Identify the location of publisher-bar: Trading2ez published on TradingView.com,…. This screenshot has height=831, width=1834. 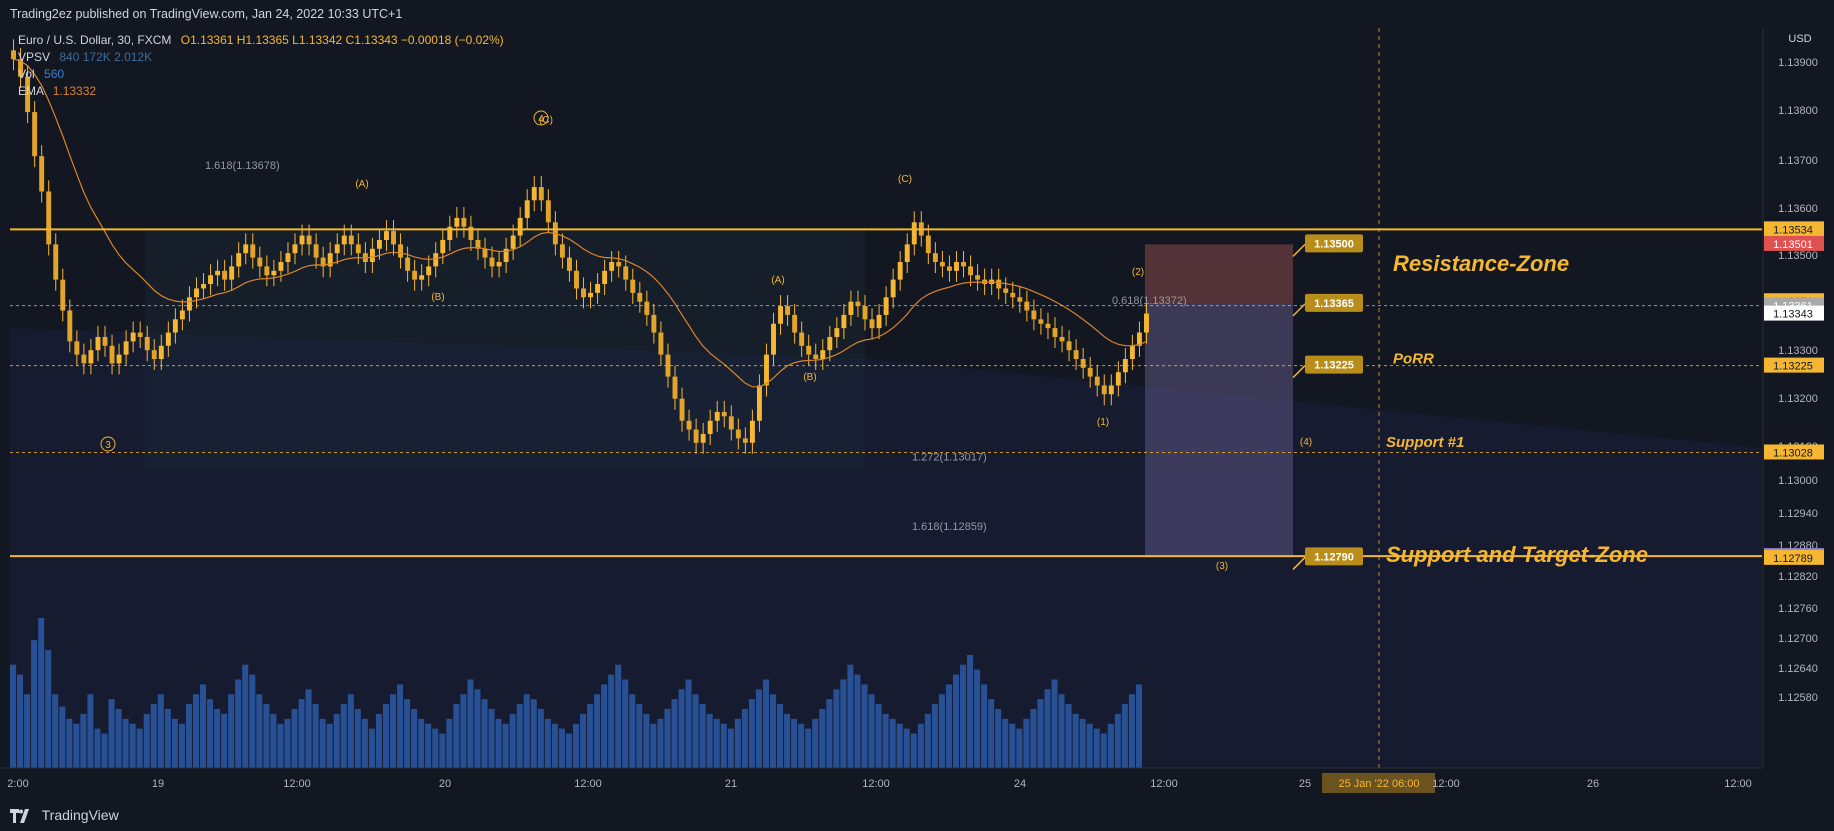
(917, 14).